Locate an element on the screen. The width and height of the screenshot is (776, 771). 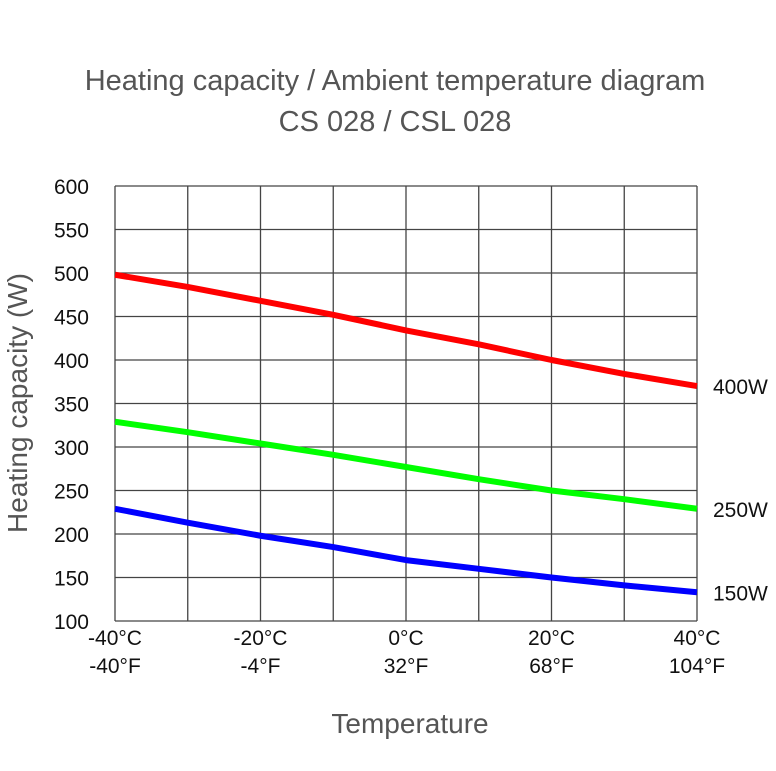
x-tick-label-celsius: 0°C is located at coordinates (405, 638).